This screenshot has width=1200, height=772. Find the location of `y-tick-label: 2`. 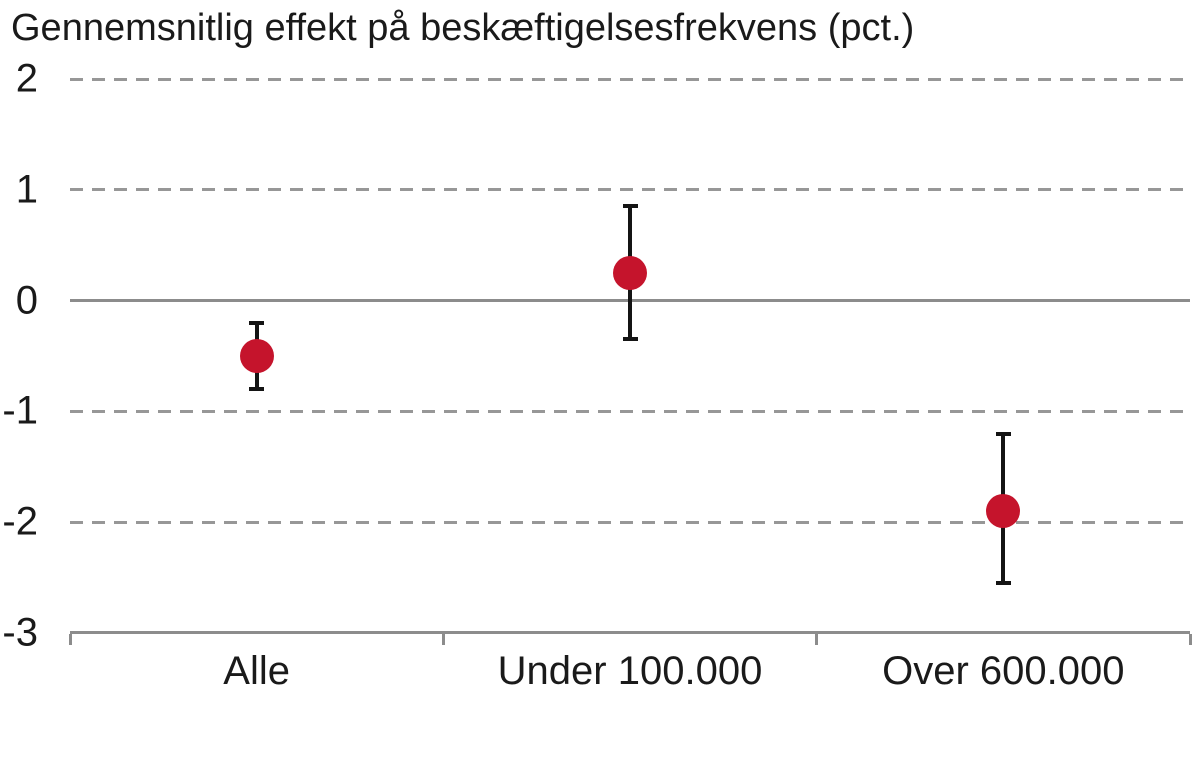

y-tick-label: 2 is located at coordinates (26, 78).